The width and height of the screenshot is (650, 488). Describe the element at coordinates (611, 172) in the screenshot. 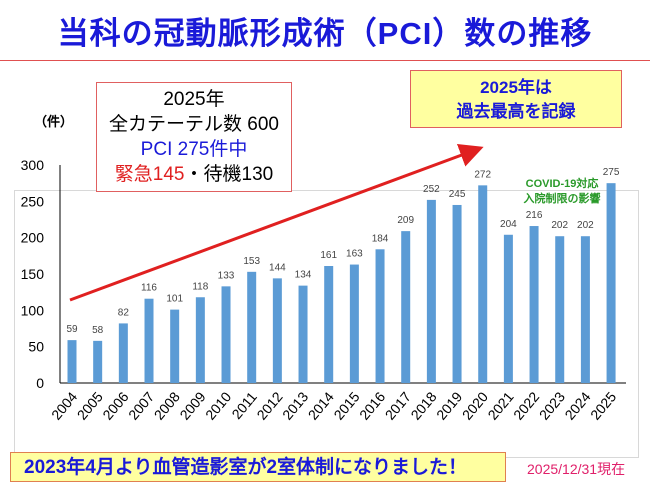

I see `data-label: 275` at that location.